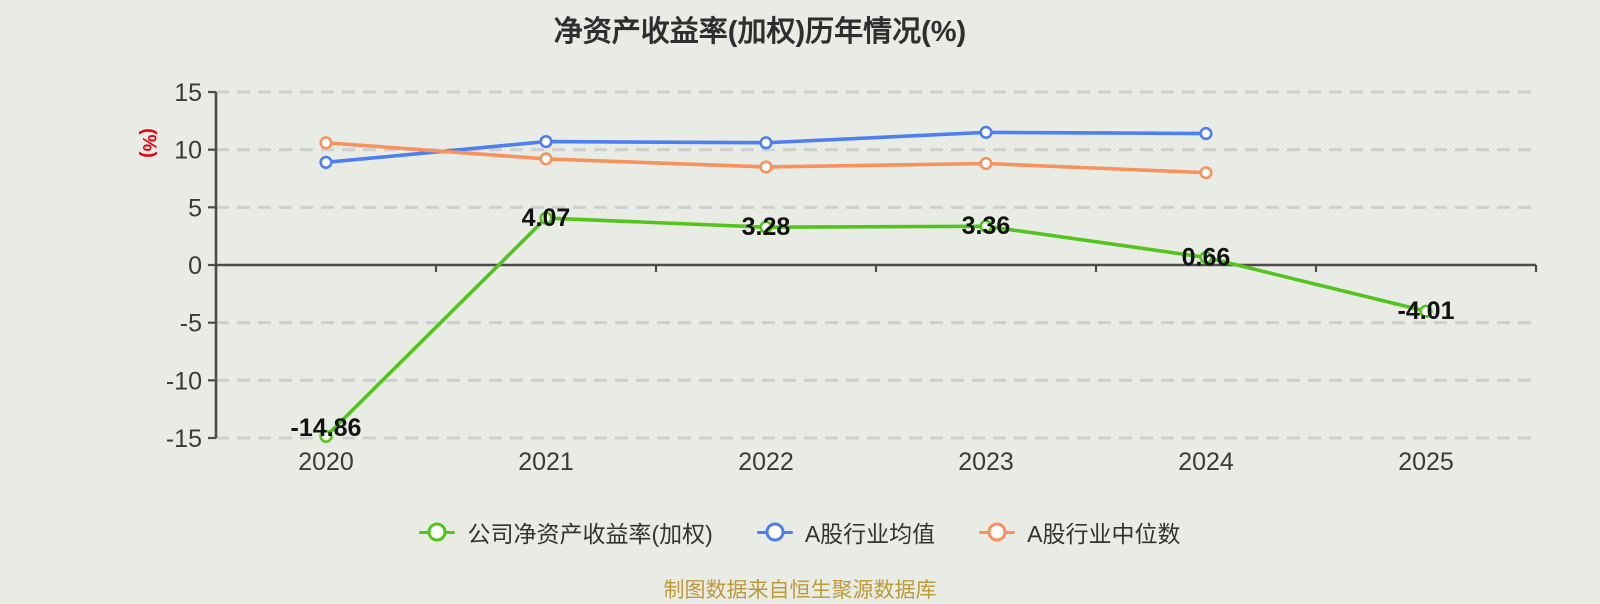  I want to click on data-label: -14.86, so click(326, 428).